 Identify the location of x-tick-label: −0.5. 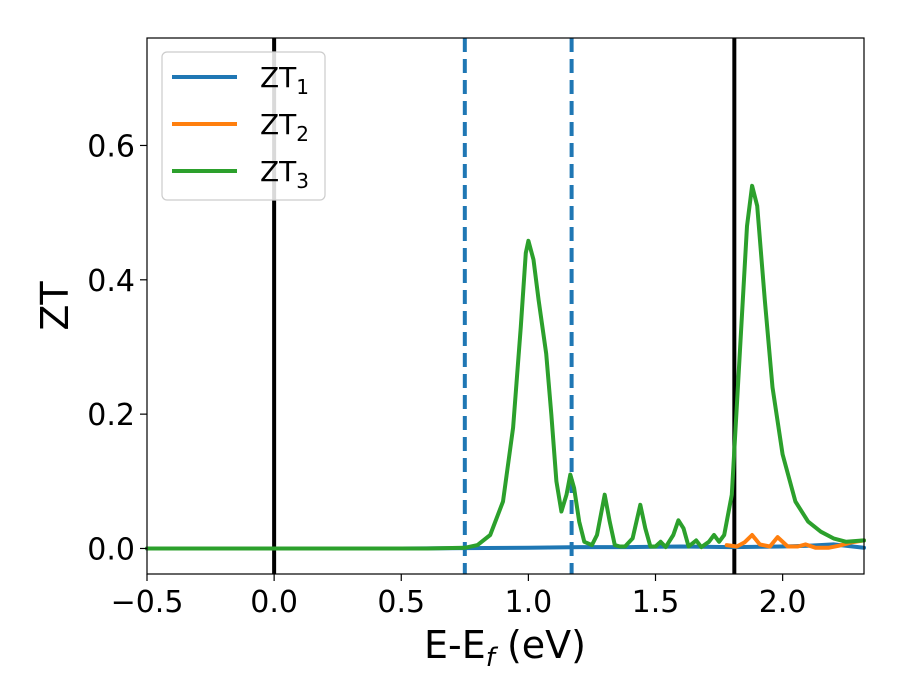
(147, 602).